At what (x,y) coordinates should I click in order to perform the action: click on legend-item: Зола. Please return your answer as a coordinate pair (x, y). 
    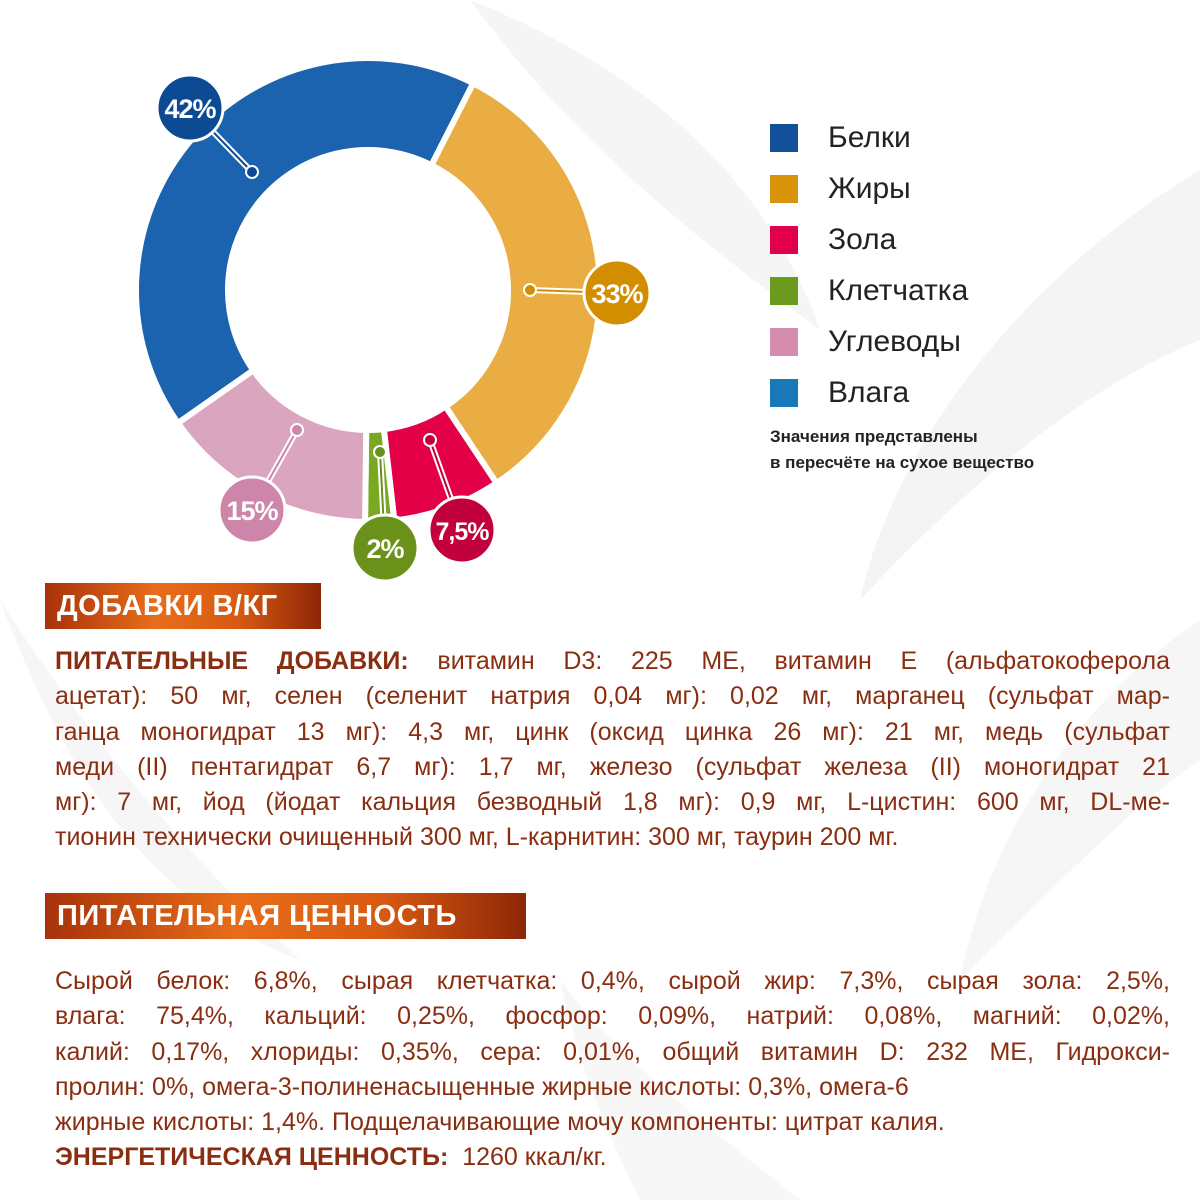
    Looking at the image, I should click on (869, 239).